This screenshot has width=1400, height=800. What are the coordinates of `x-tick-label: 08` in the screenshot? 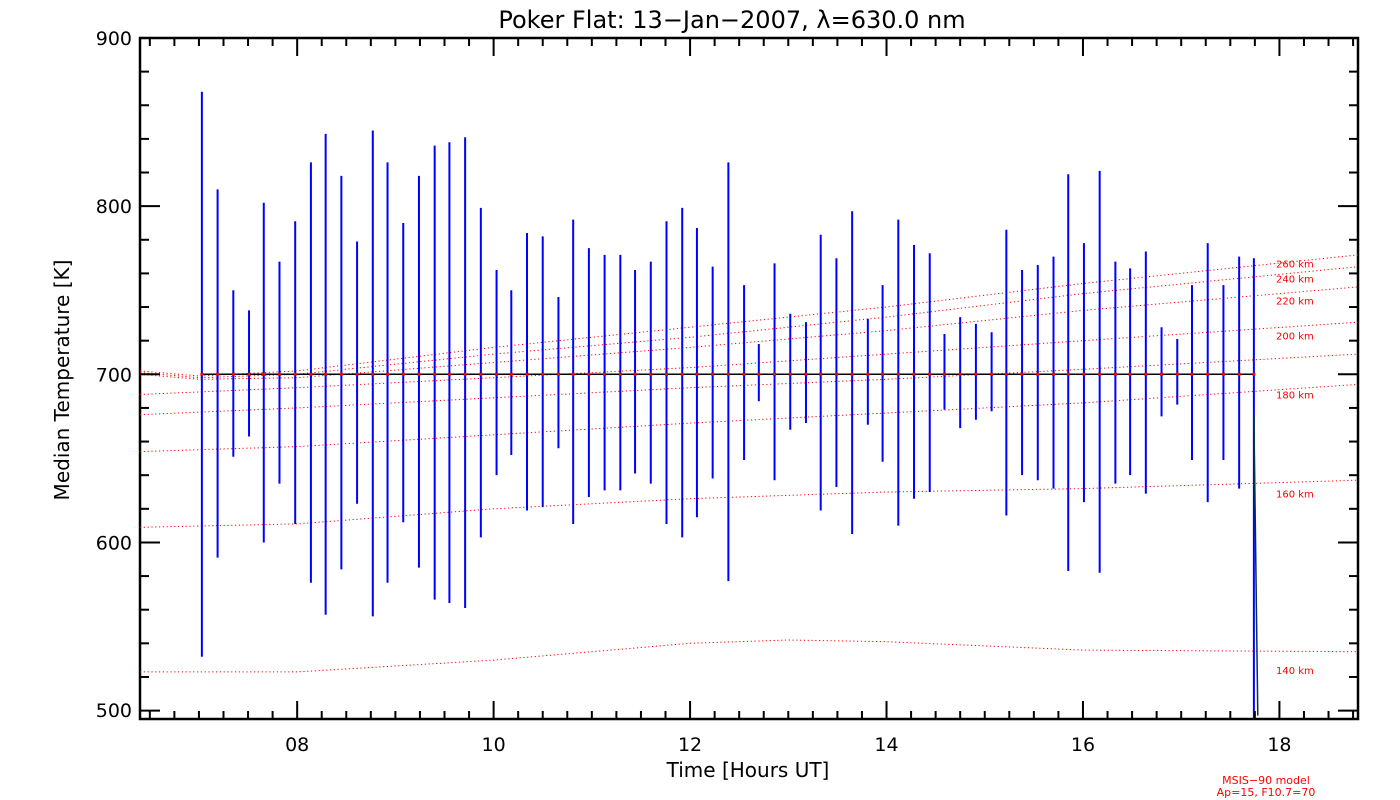 It's located at (297, 745).